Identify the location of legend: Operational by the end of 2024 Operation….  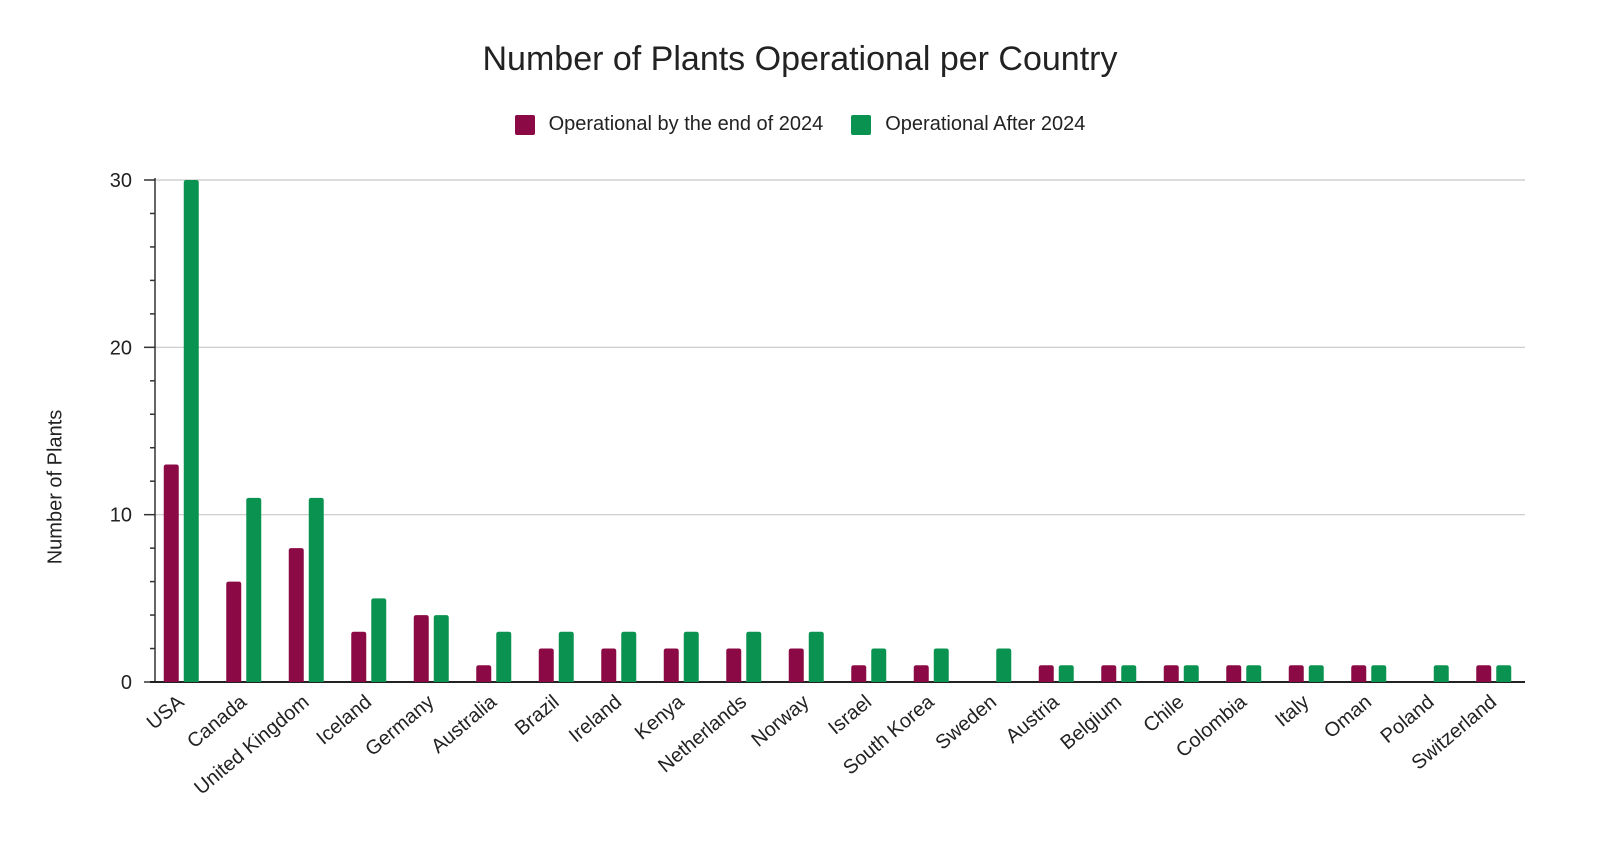
(800, 124).